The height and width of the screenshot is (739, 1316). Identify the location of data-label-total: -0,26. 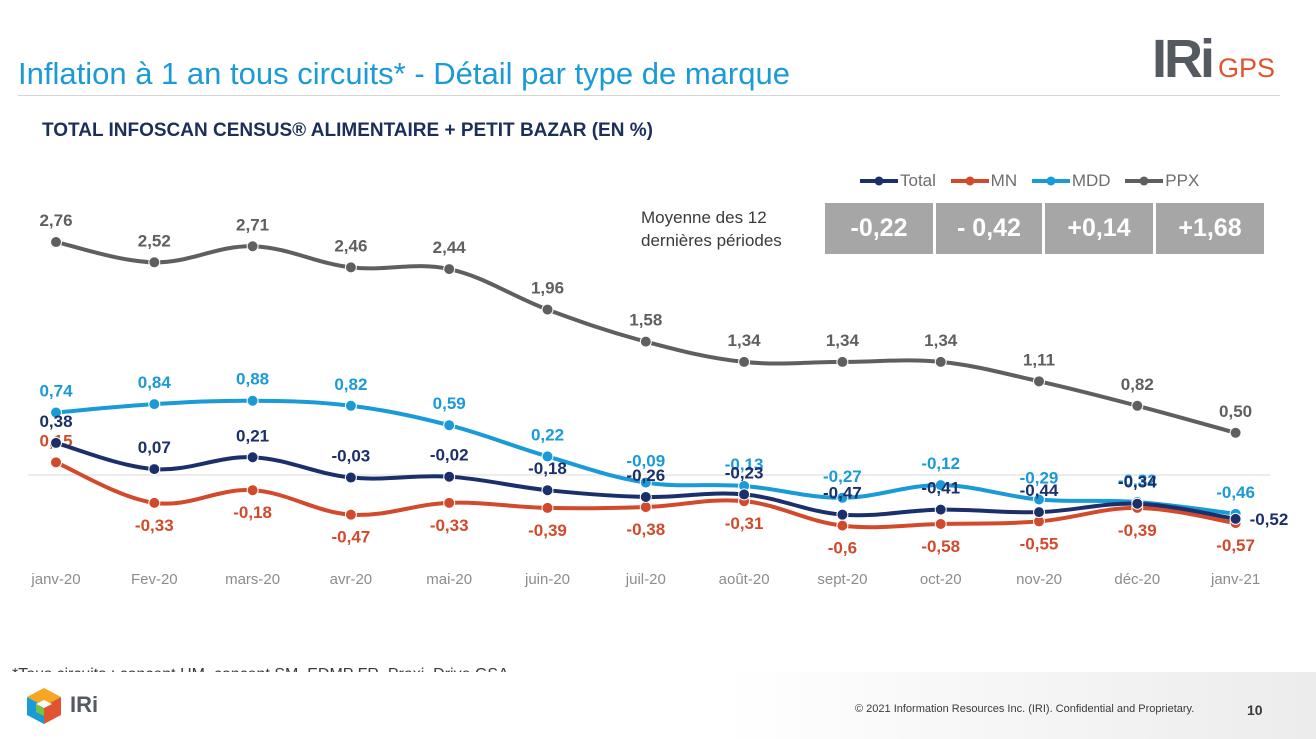
(645, 475).